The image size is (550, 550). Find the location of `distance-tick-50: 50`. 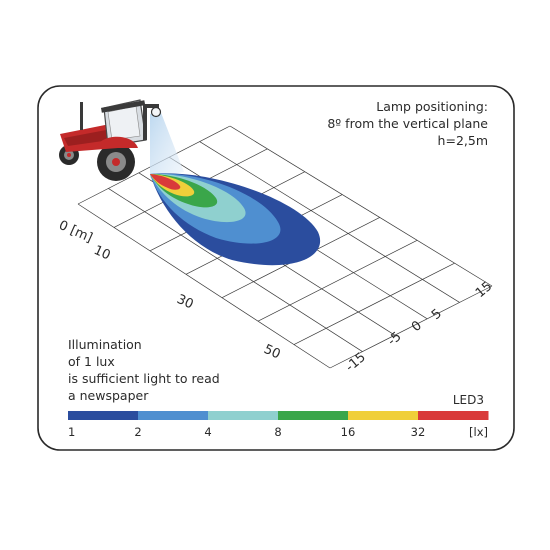

distance-tick-50: 50 is located at coordinates (271, 352).